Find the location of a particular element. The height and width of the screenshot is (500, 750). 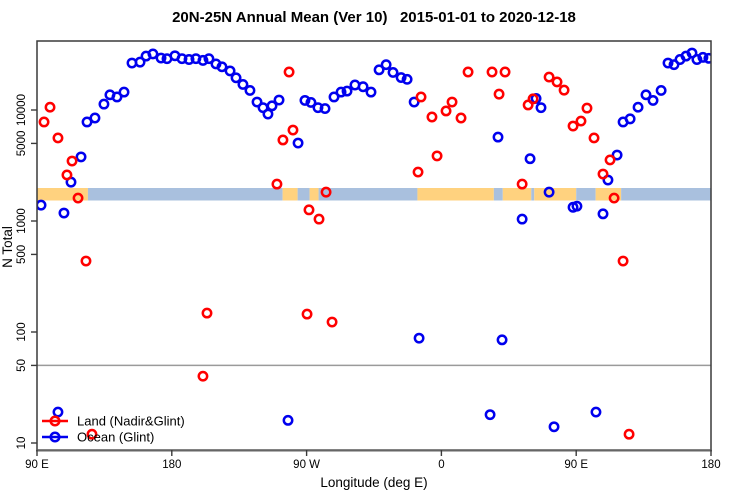

x-axis-label: Longitude (deg E) is located at coordinates (373, 482).